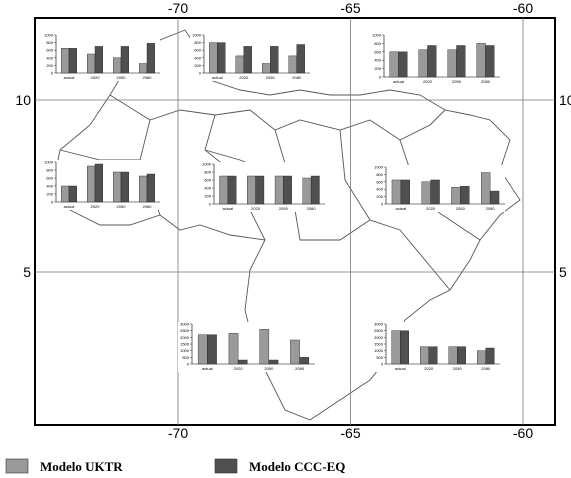 The image size is (571, 478). What do you see at coordinates (23, 100) in the screenshot?
I see `lat-label-left: 10` at bounding box center [23, 100].